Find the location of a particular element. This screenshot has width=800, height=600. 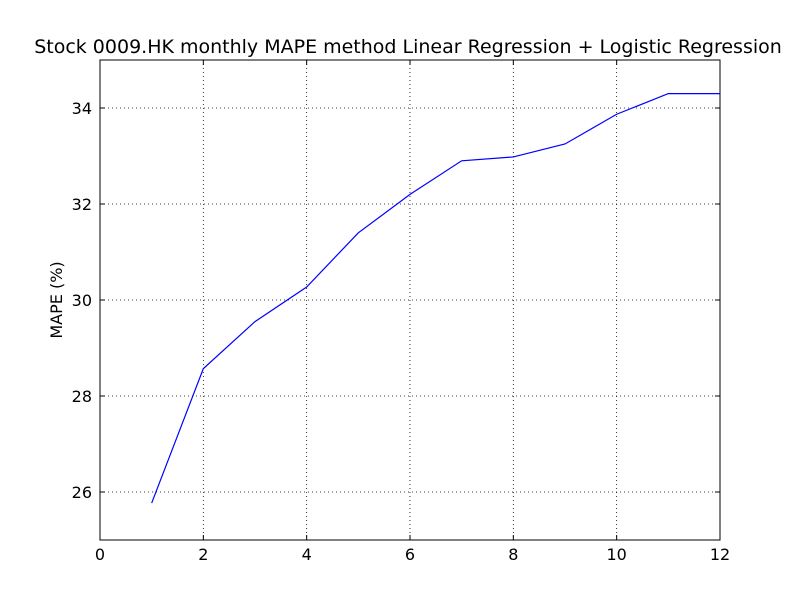

x-tick-label: 6 is located at coordinates (410, 554).